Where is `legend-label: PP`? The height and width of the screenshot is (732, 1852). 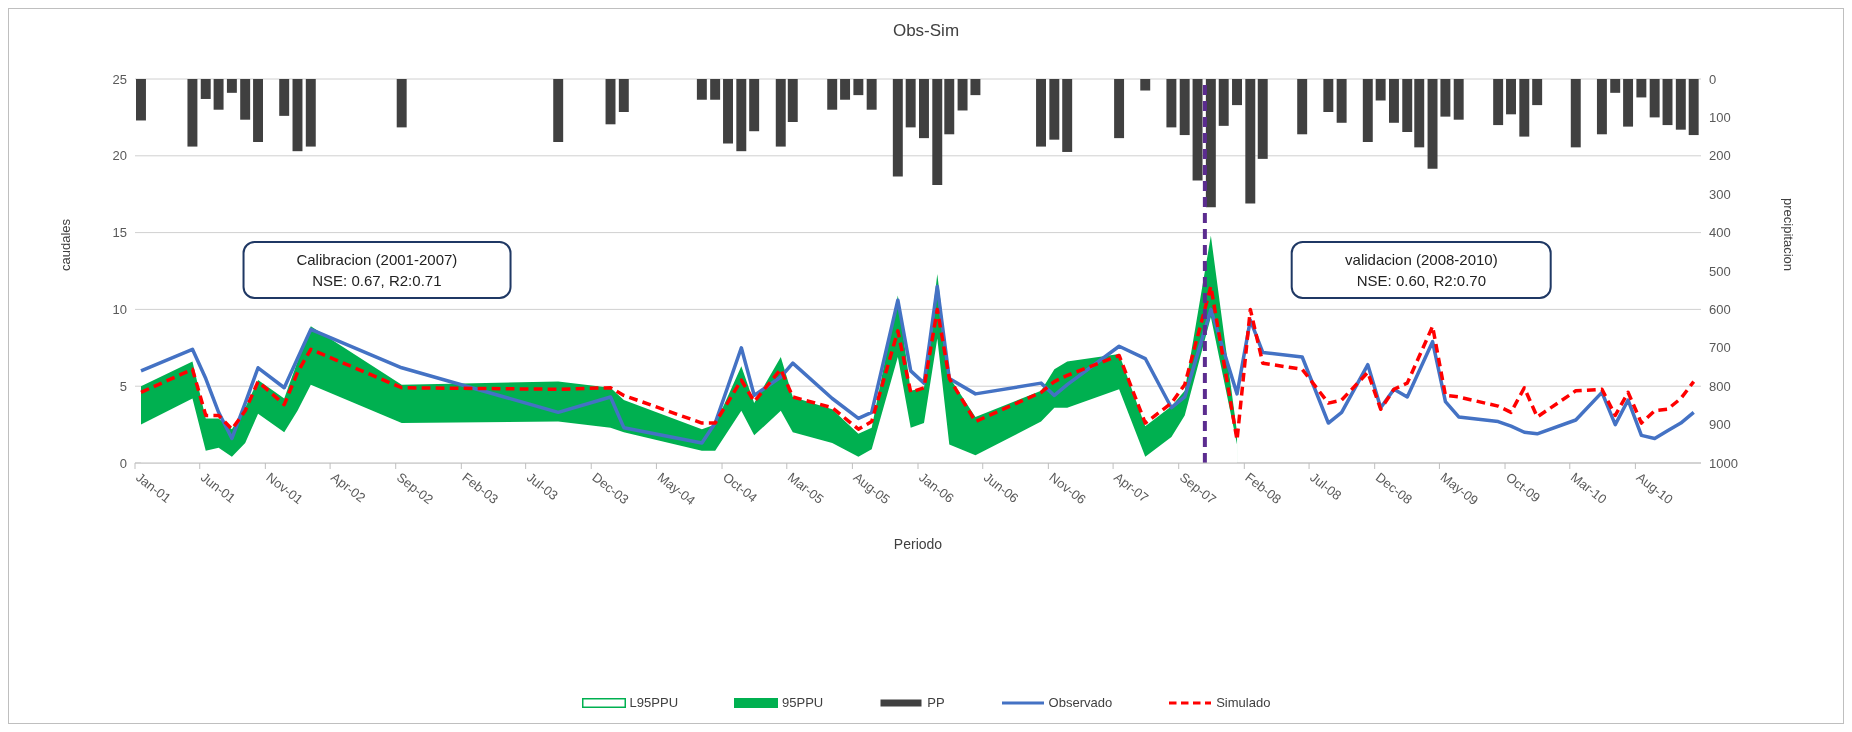
legend-label: PP is located at coordinates (936, 702).